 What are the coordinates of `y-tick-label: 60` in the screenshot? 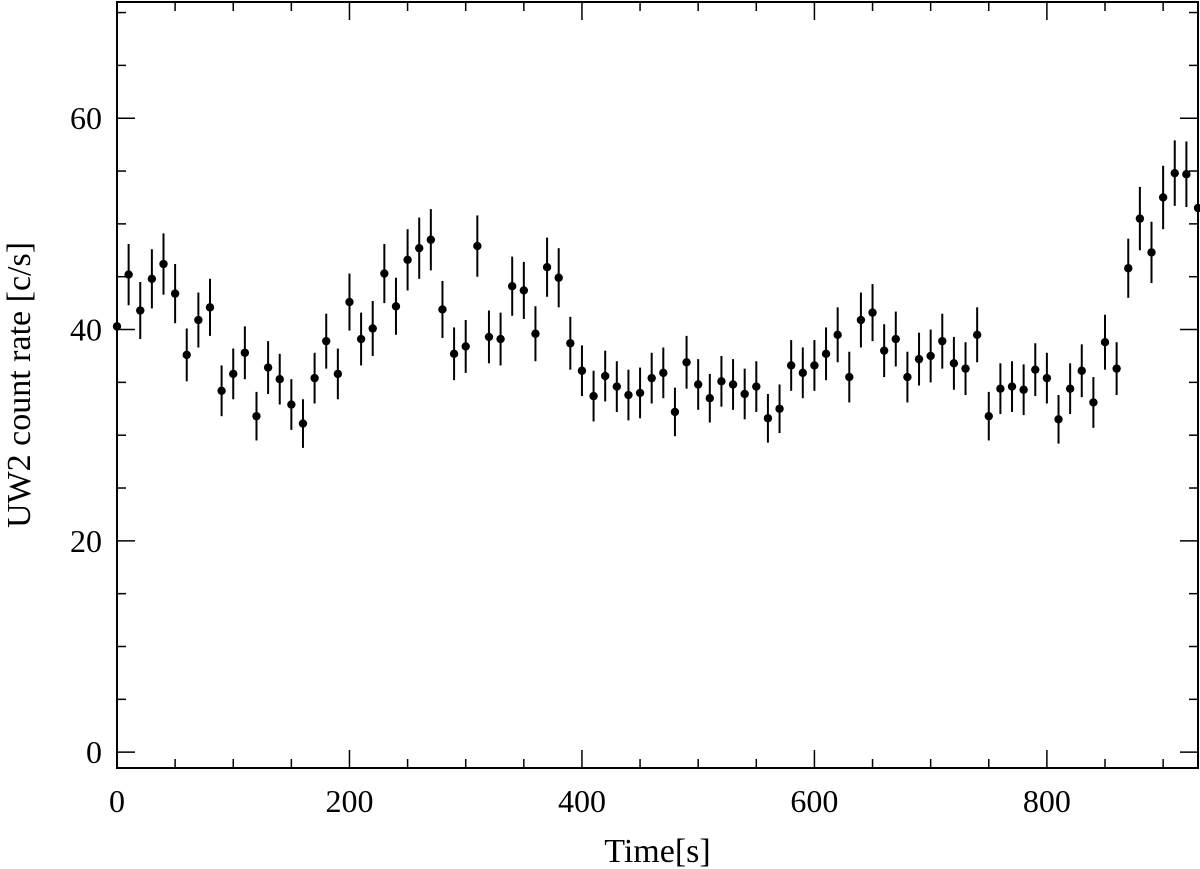 It's located at (86, 118).